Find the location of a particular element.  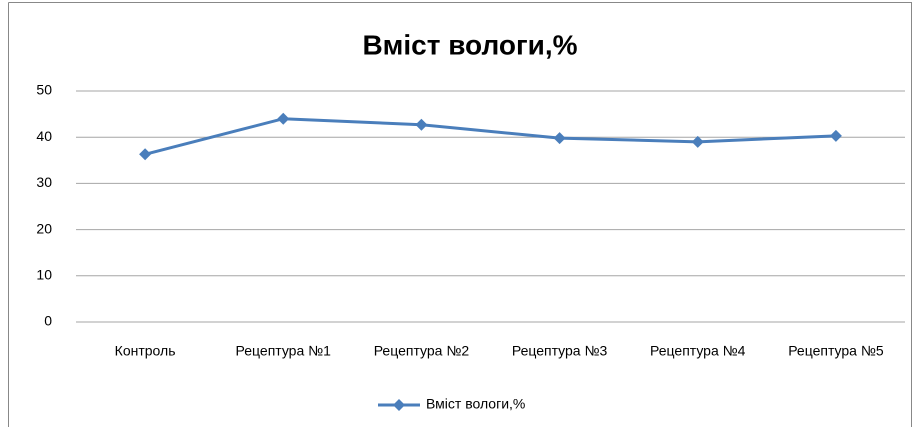

y-tick-label: 40 is located at coordinates (44, 136).